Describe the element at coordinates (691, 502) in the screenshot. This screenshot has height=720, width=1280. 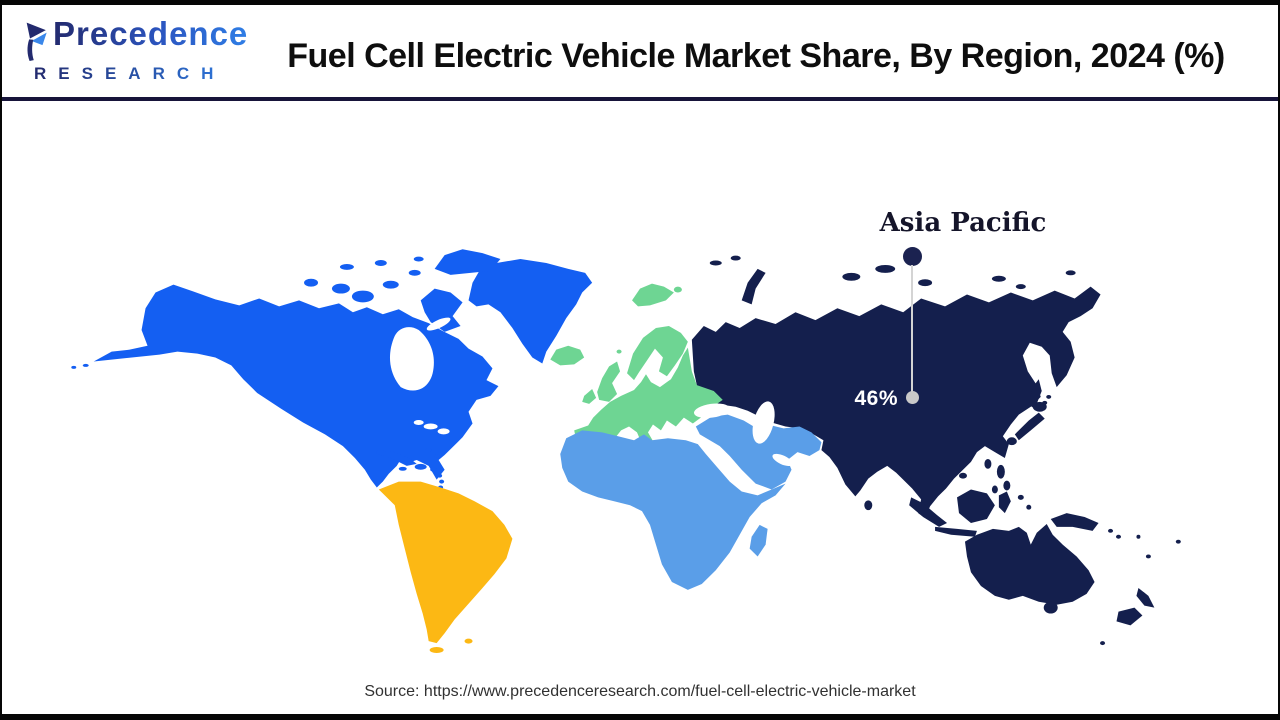
I see `region-middle-east-africa` at that location.